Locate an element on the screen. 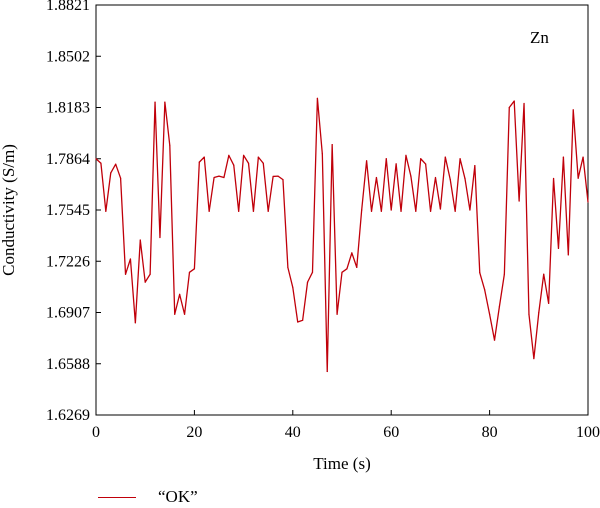 This screenshot has height=508, width=600. y-axis-title: Conductivity (S/m) is located at coordinates (9, 210).